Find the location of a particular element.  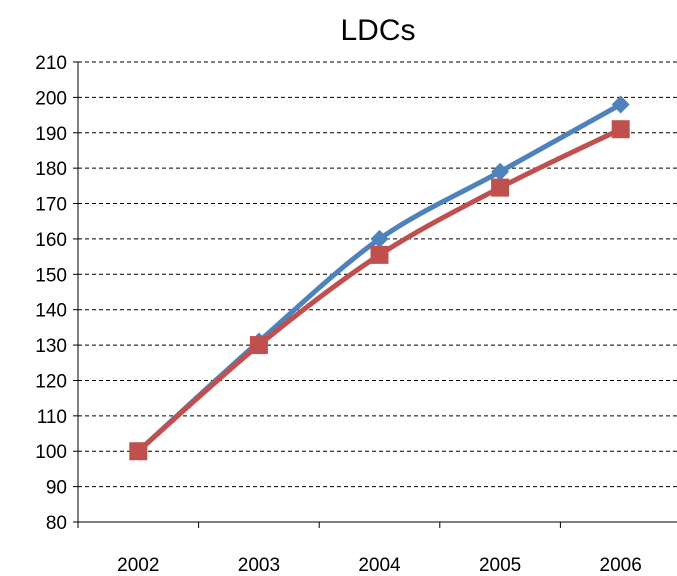

series-0-point-2006 is located at coordinates (620, 104).